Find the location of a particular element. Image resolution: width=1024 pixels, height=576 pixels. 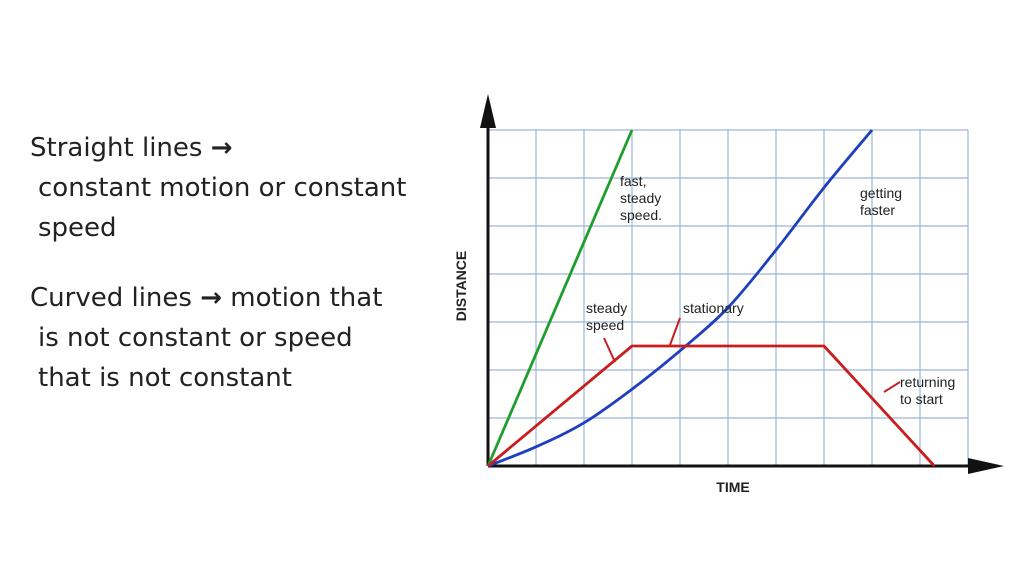

annotation-line: speed. is located at coordinates (641, 215).